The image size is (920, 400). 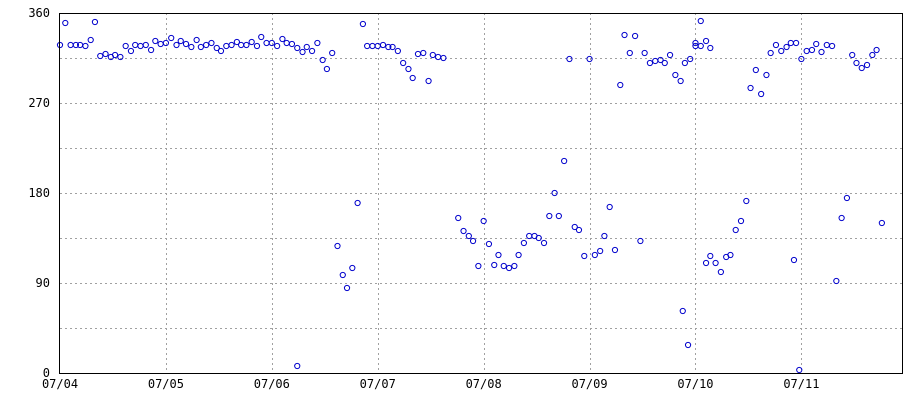 What do you see at coordinates (39, 193) in the screenshot?
I see `y-tick-label: 180` at bounding box center [39, 193].